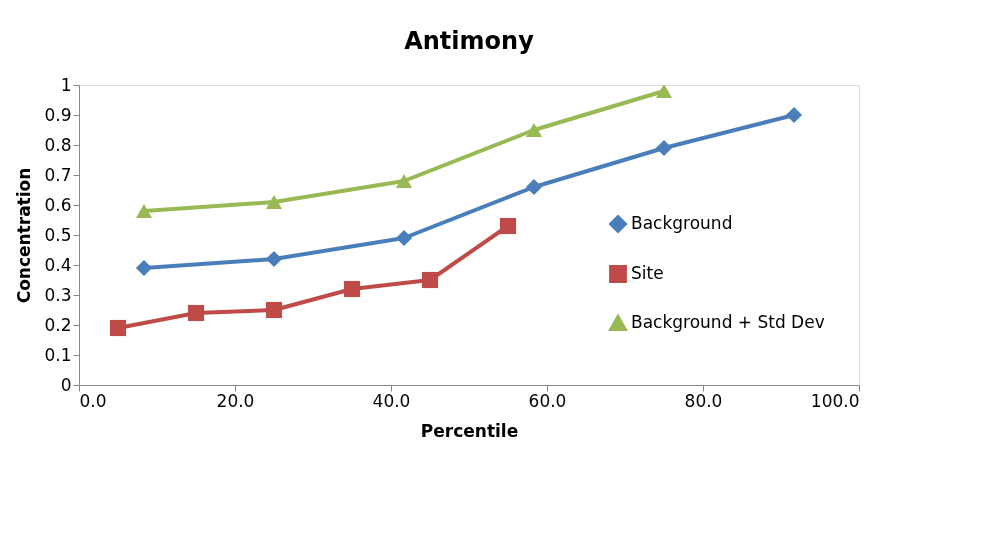 The image size is (1008, 550). Describe the element at coordinates (58, 174) in the screenshot. I see `y-tick-label: 0.7` at that location.